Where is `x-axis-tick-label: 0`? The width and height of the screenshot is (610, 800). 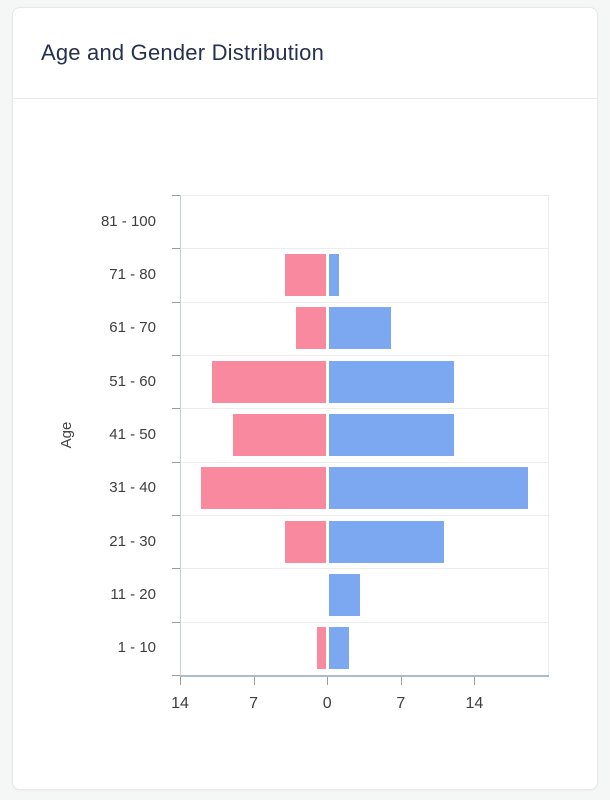
x-axis-tick-label: 0 is located at coordinates (327, 703).